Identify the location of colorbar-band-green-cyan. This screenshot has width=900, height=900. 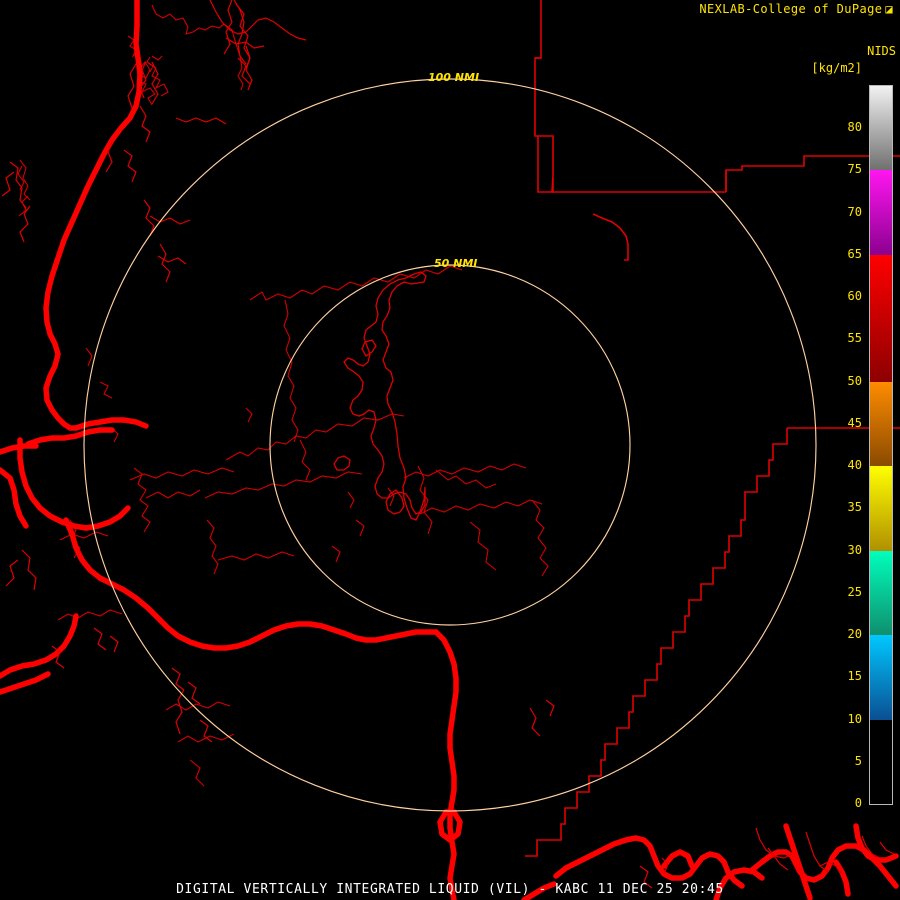
(881, 593).